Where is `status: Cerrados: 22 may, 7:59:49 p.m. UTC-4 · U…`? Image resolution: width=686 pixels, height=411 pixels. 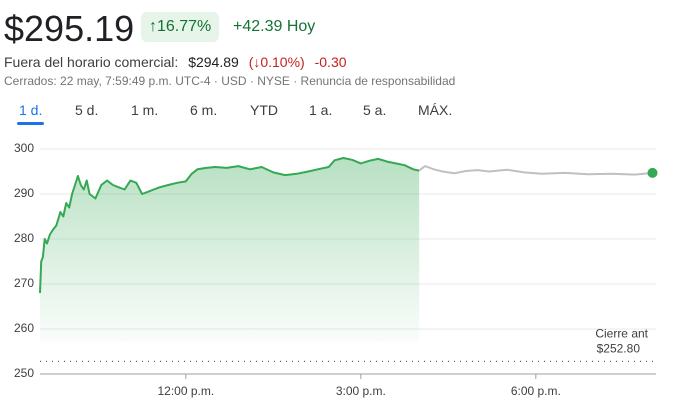
status: Cerrados: 22 may, 7:59:49 p.m. UTC-4 · U… is located at coordinates (229, 81).